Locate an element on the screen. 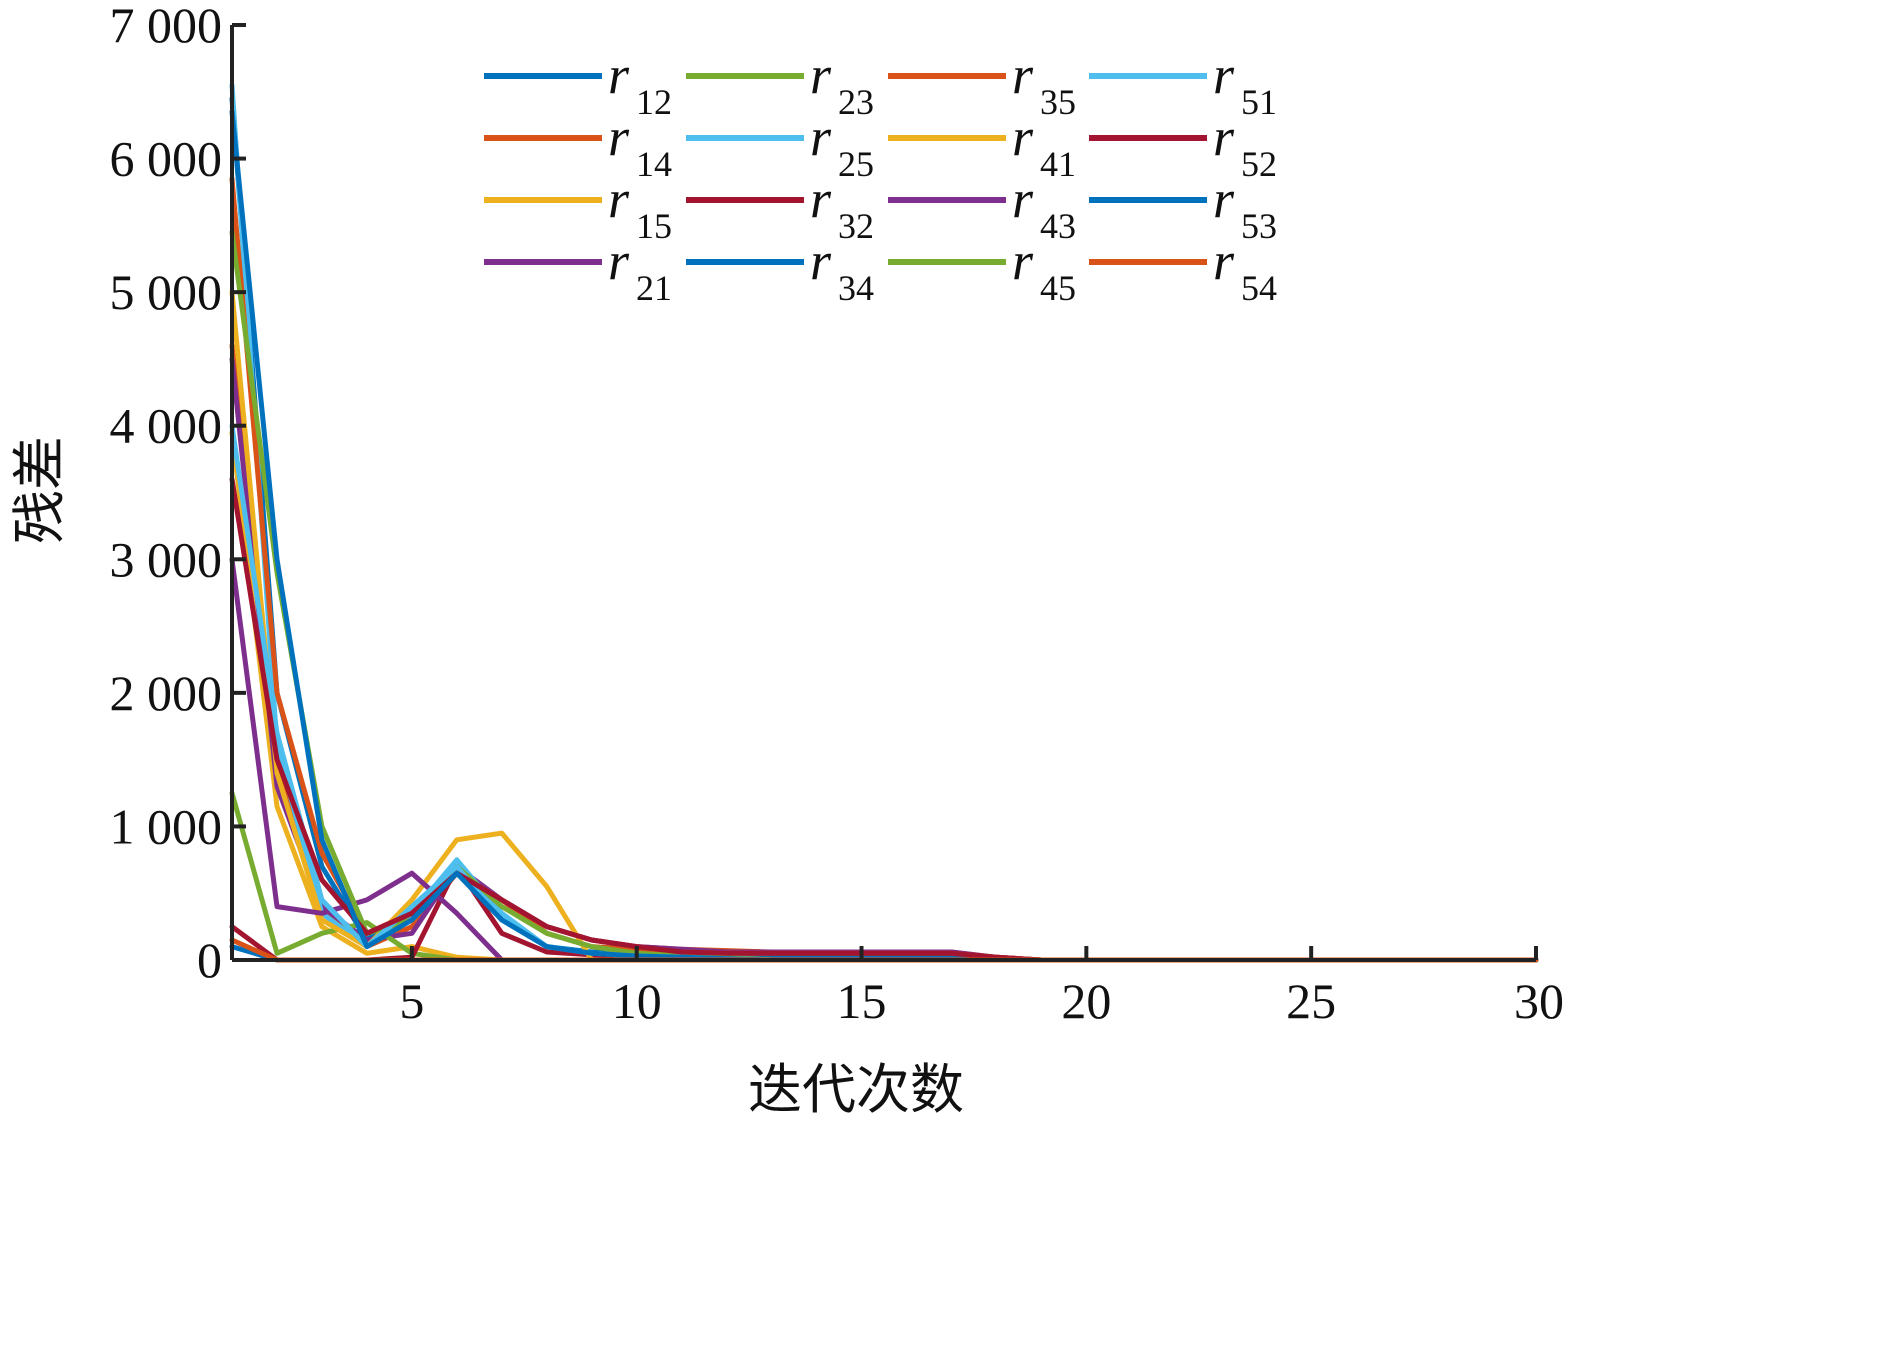 The image size is (1890, 1352). y-tick-label: 6 000 is located at coordinates (166, 159).